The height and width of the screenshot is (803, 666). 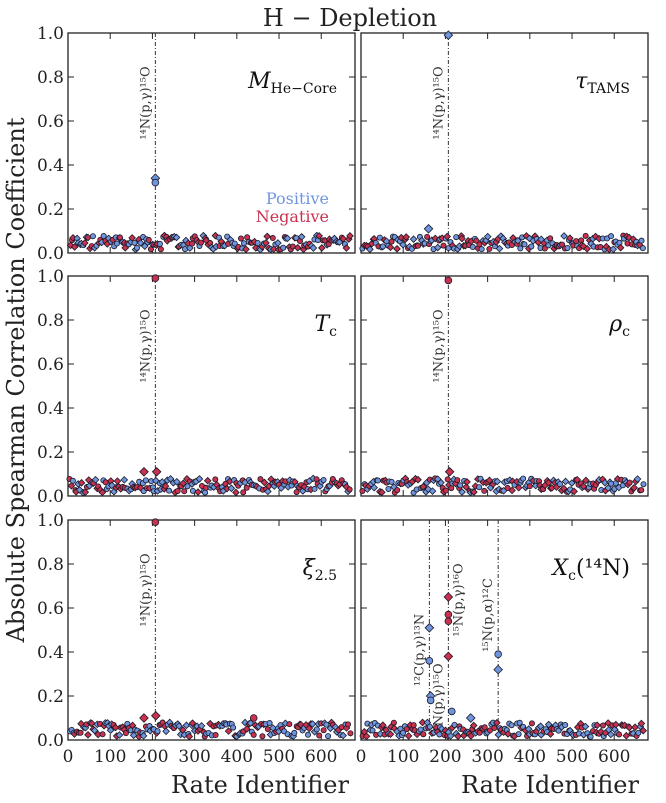 What do you see at coordinates (152, 757) in the screenshot?
I see `x-tick-label: 200` at bounding box center [152, 757].